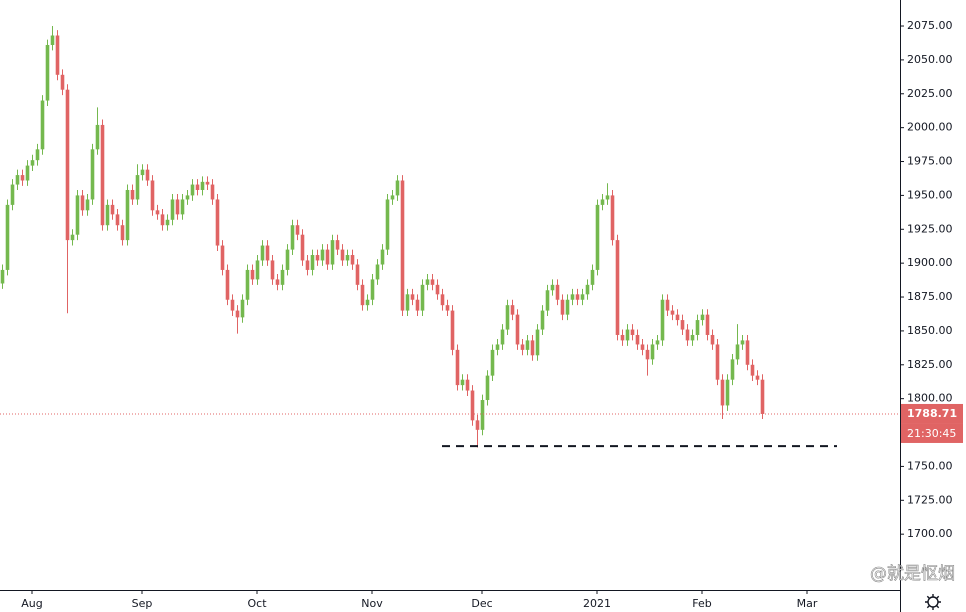  What do you see at coordinates (372, 603) in the screenshot?
I see `x-tick-label: Nov` at bounding box center [372, 603].